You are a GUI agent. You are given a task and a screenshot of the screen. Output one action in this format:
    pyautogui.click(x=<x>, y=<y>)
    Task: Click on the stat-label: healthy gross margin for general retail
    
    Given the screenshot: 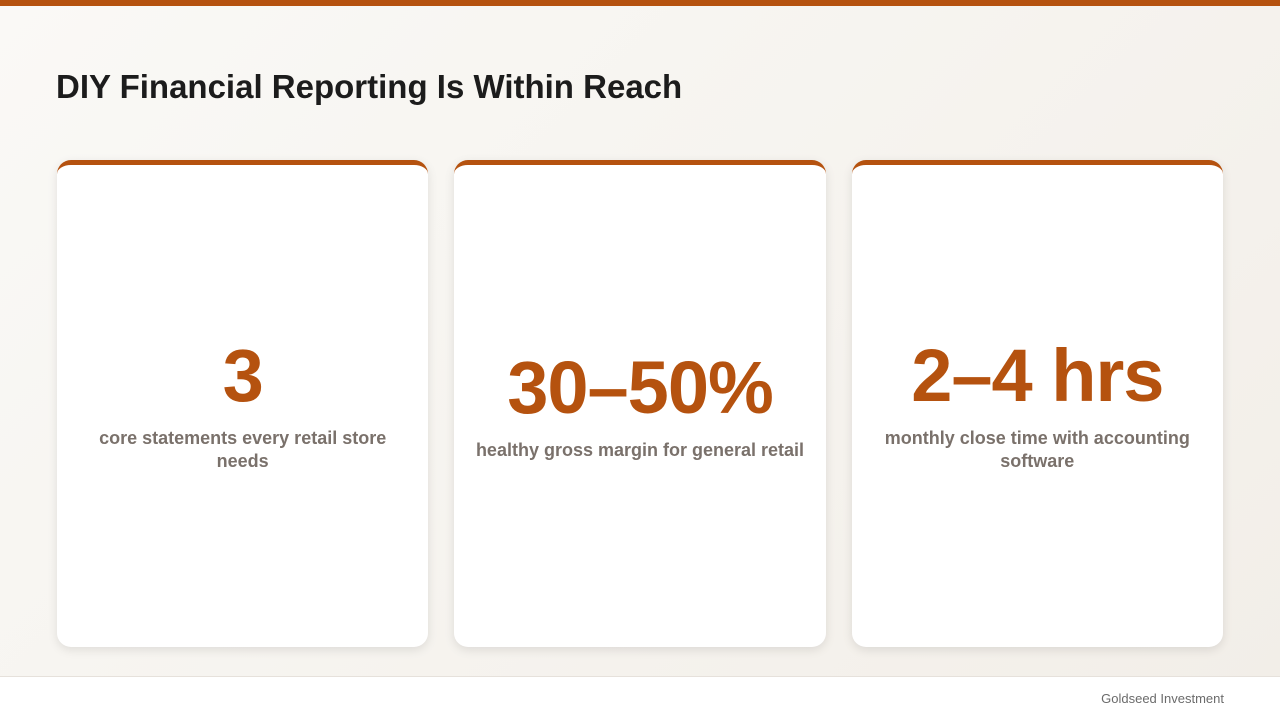 What is the action you would take?
    pyautogui.click(x=640, y=449)
    